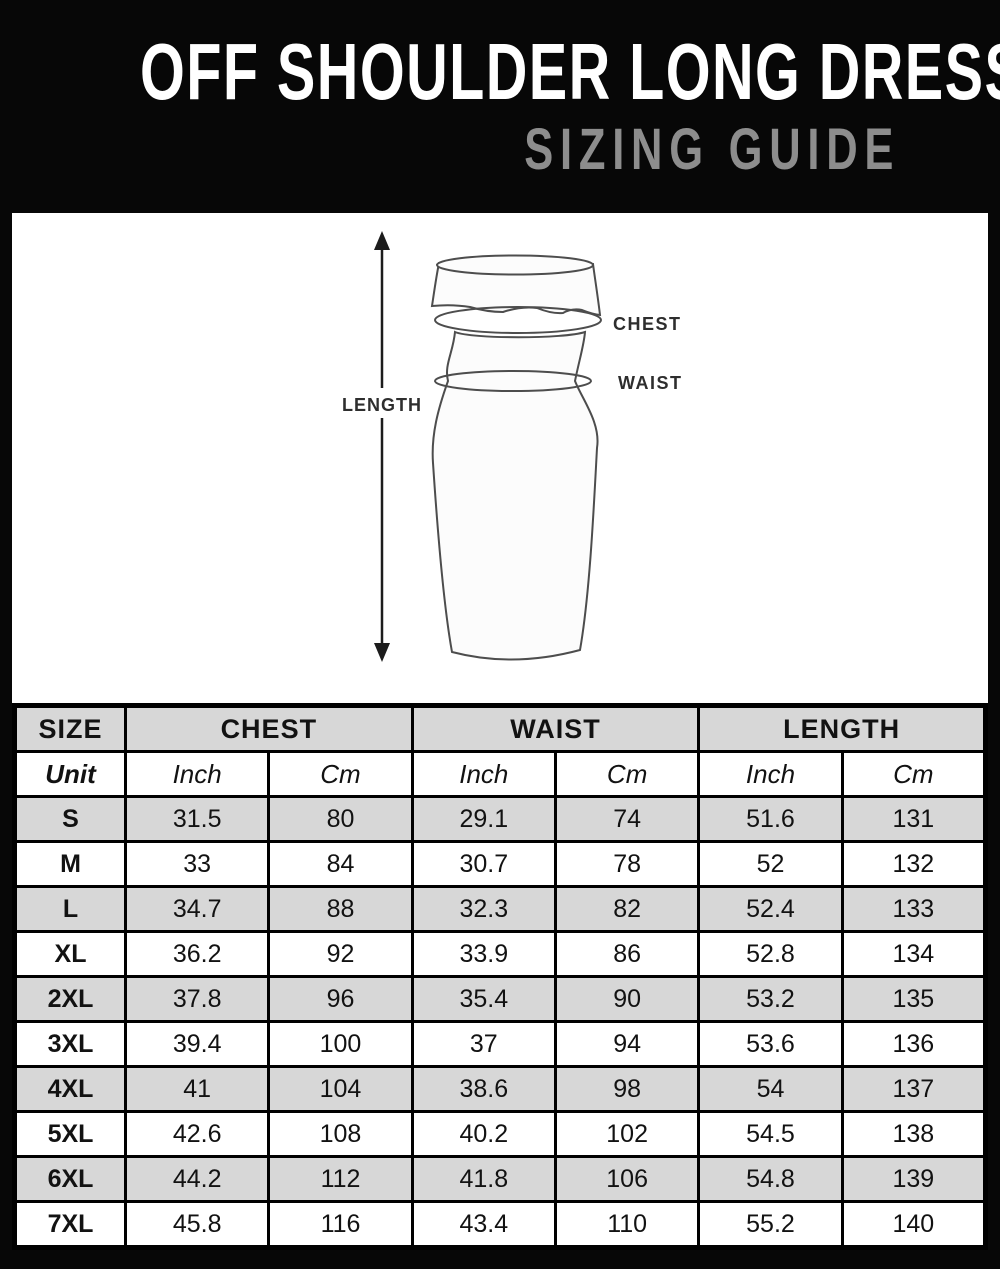 This screenshot has height=1269, width=1000. What do you see at coordinates (842, 728) in the screenshot?
I see `col-header-length: LENGTH` at bounding box center [842, 728].